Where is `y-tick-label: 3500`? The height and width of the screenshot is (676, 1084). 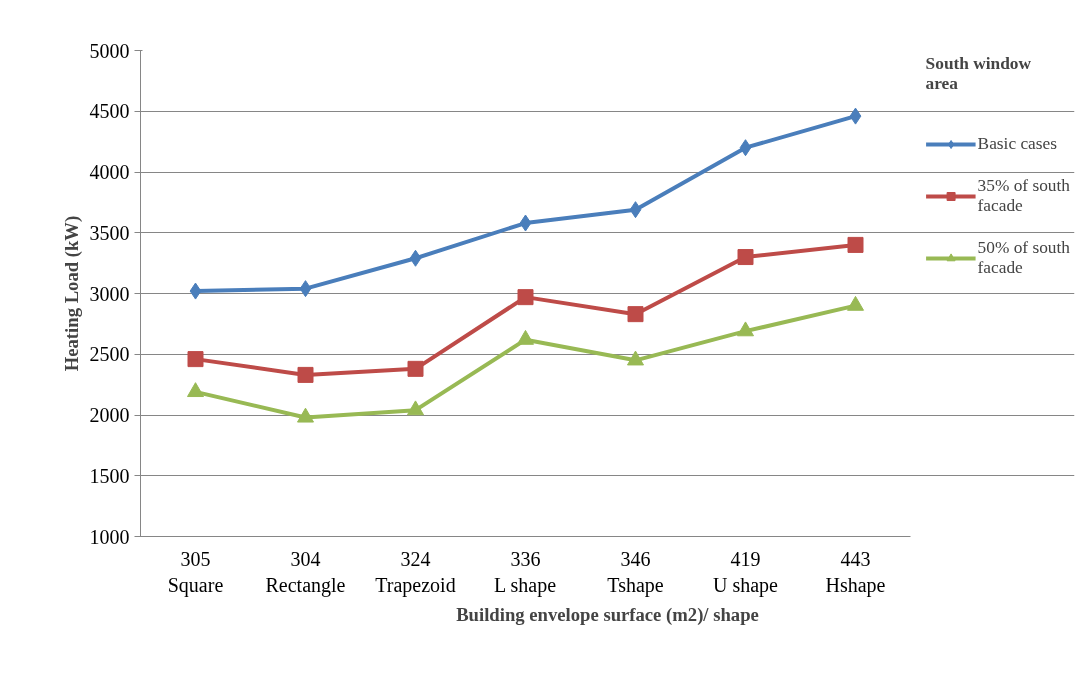 y-tick-label: 3500 is located at coordinates (109, 232).